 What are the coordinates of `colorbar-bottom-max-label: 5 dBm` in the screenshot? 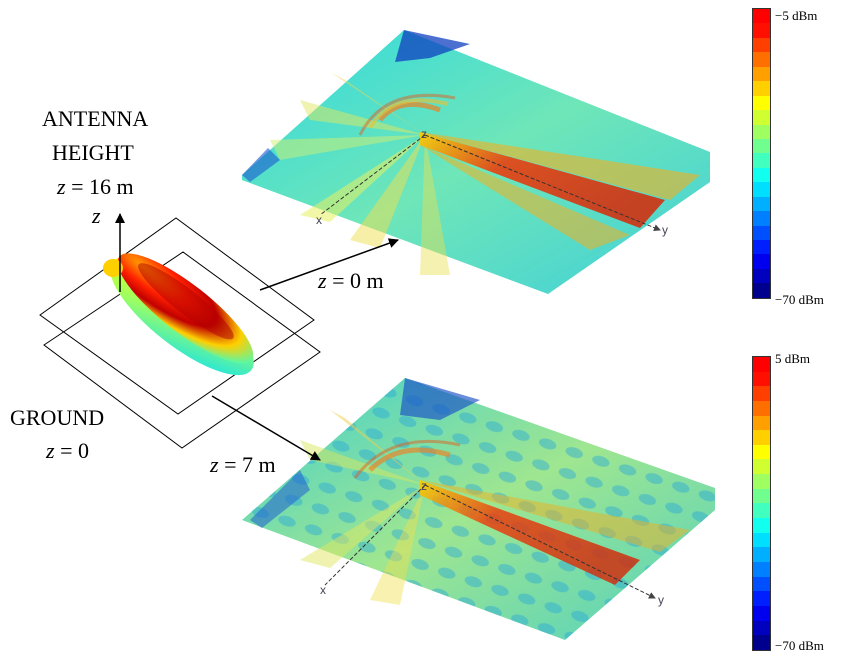 It's located at (793, 358).